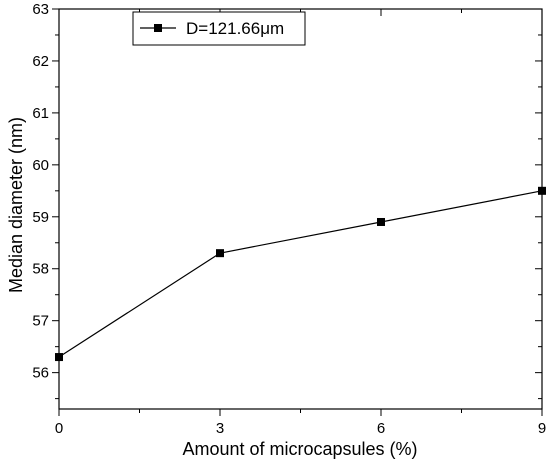 The image size is (550, 465). Describe the element at coordinates (40, 373) in the screenshot. I see `y-tick-label: 56` at that location.